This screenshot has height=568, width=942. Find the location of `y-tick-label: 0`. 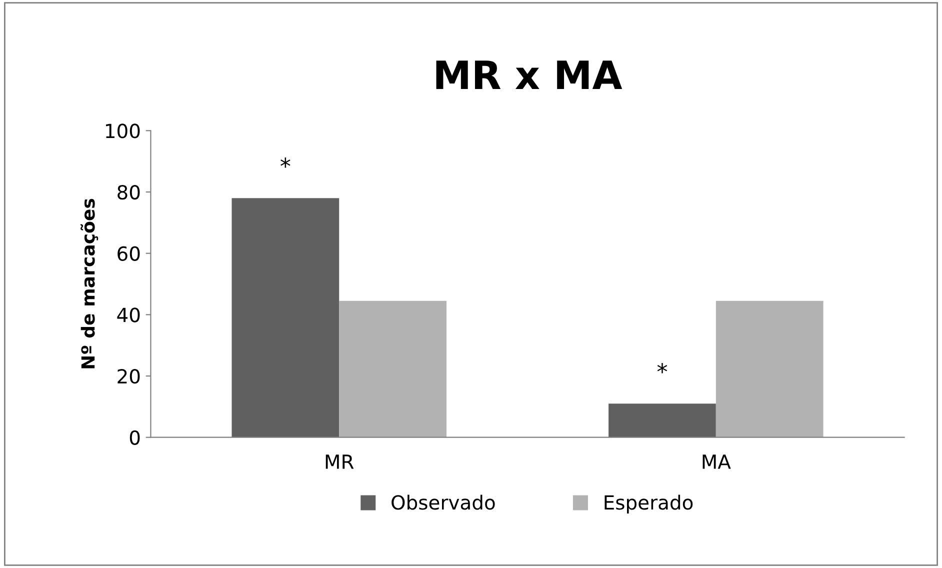

y-tick-label: 0 is located at coordinates (135, 438).